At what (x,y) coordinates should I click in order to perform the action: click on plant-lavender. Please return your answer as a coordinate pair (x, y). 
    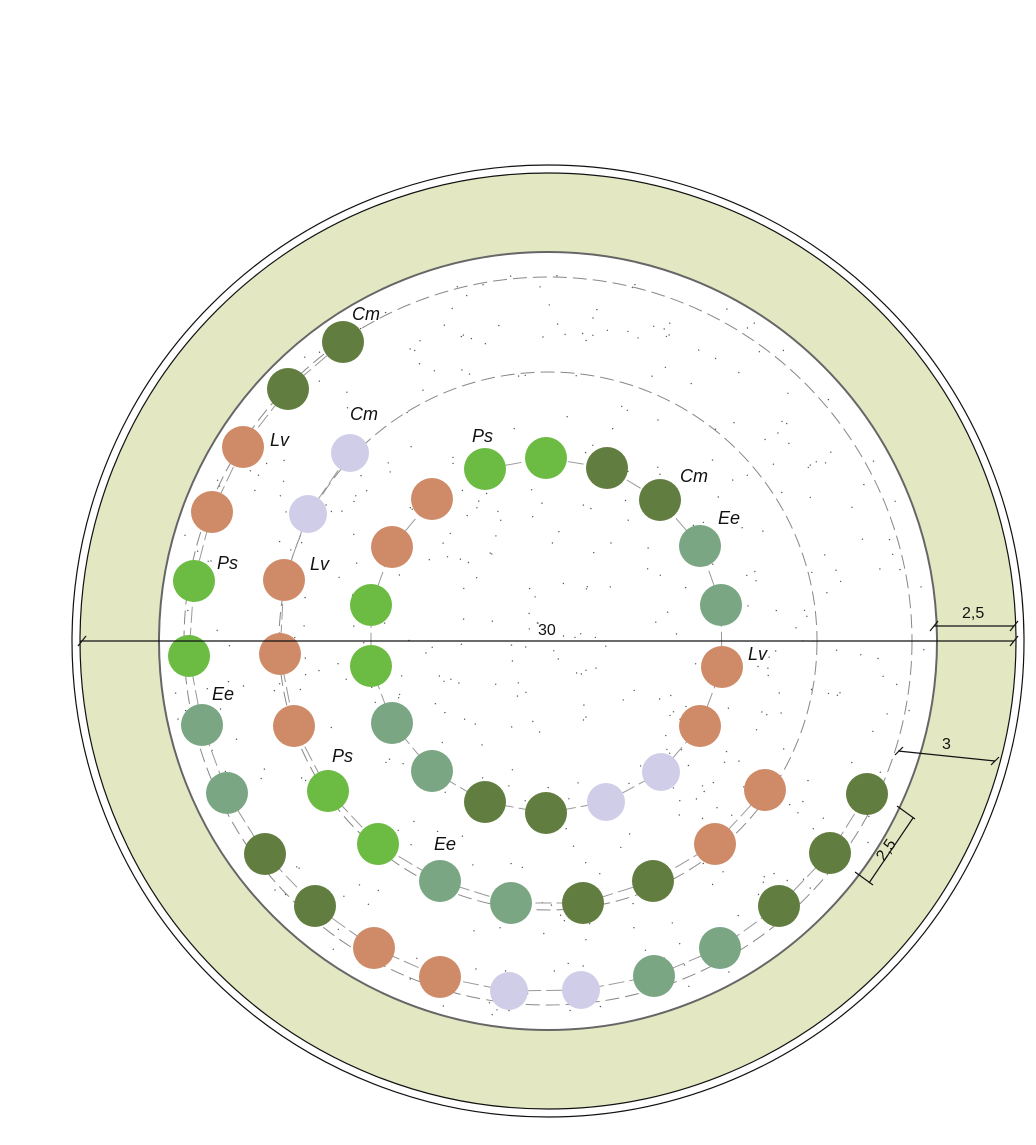
    Looking at the image, I should click on (350, 453).